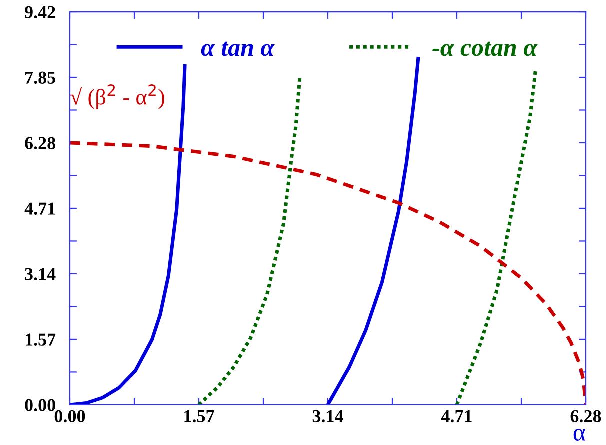 Image resolution: width=606 pixels, height=445 pixels. I want to click on y-tick-label: 0.00, so click(40, 405).